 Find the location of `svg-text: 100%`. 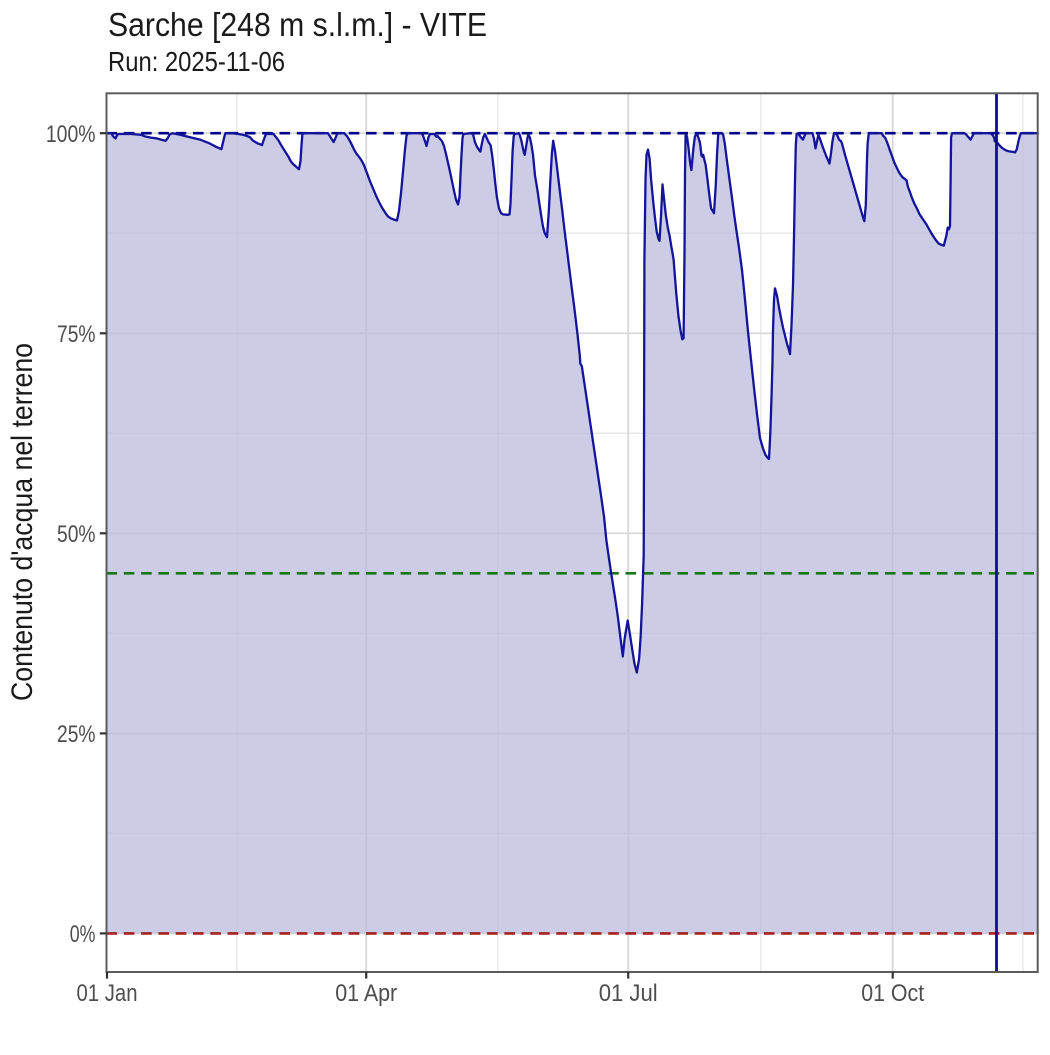

svg-text: 100% is located at coordinates (71, 134).